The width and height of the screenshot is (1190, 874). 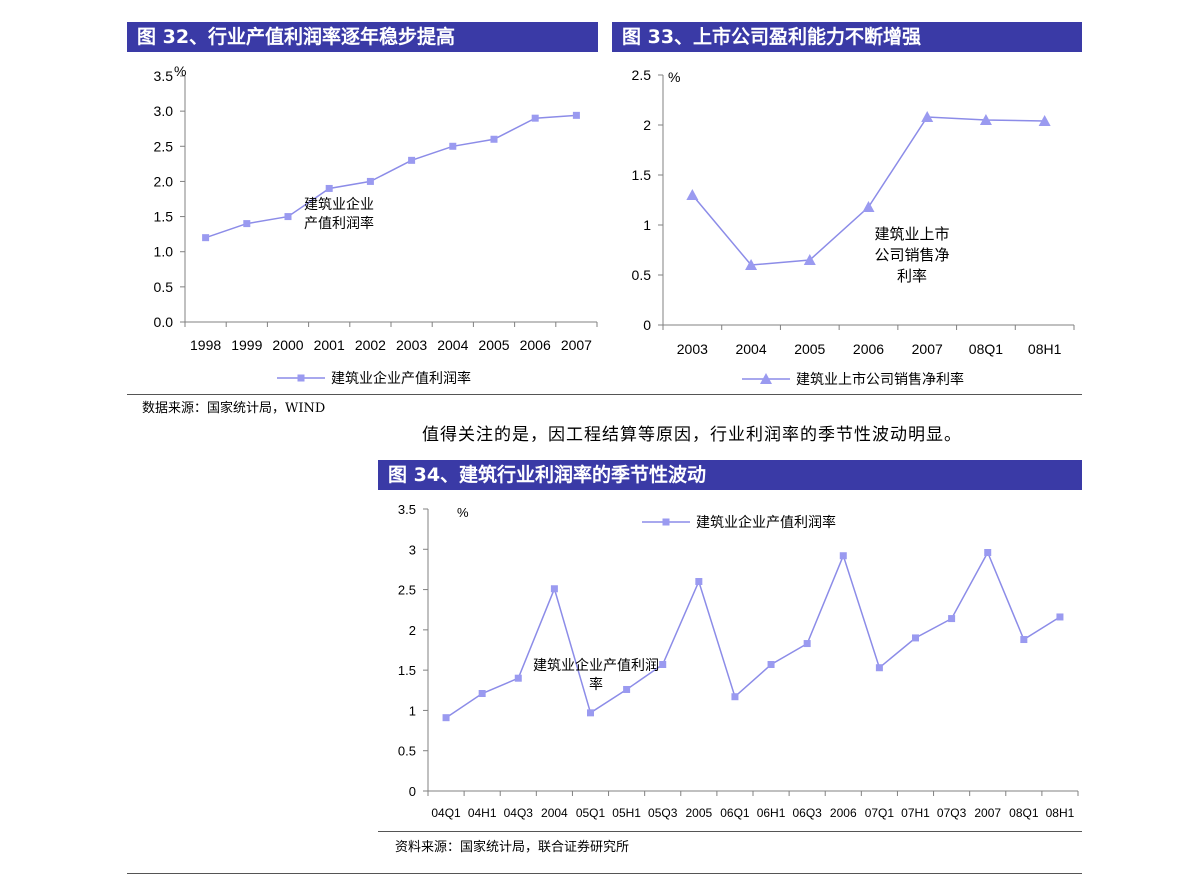 What do you see at coordinates (750, 349) in the screenshot?
I see `fig33-x-tick-label: 2004` at bounding box center [750, 349].